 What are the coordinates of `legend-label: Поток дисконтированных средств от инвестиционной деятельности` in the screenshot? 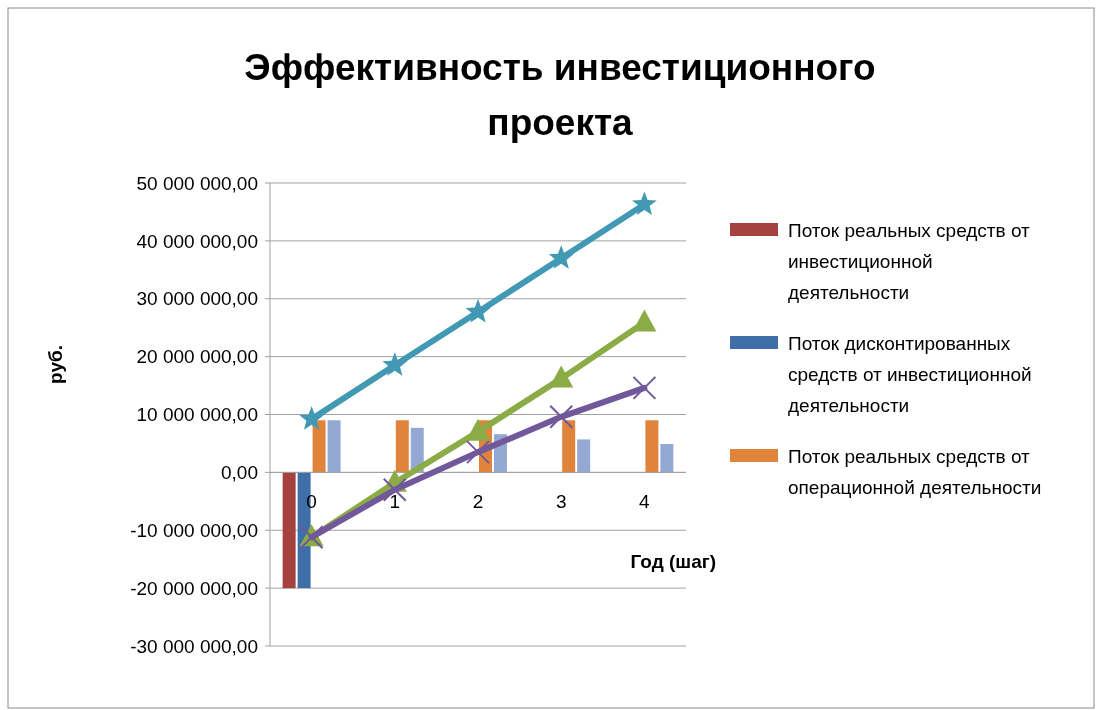 It's located at (910, 374).